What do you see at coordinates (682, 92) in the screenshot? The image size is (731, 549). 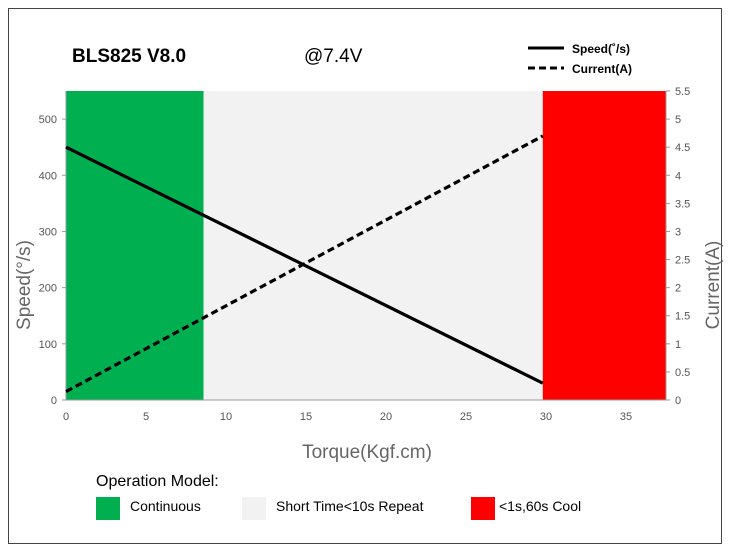 I see `y2-tick-label: 5.5` at bounding box center [682, 92].